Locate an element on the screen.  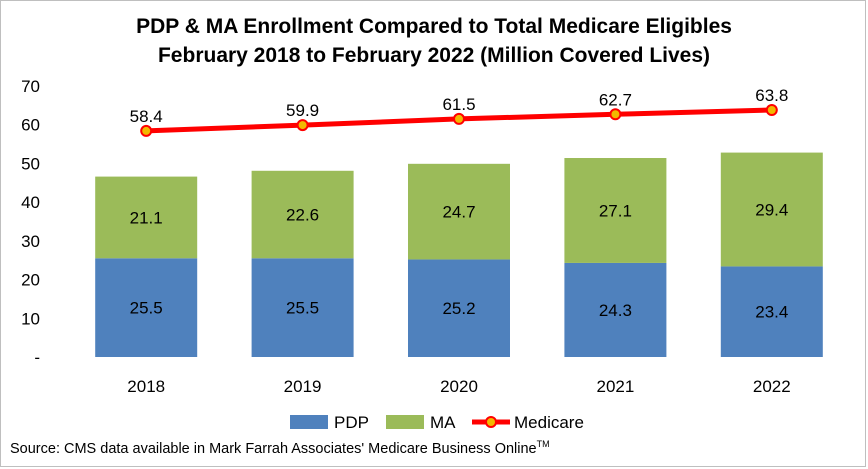
data-label-ma-2020: 24.7 is located at coordinates (458, 212).